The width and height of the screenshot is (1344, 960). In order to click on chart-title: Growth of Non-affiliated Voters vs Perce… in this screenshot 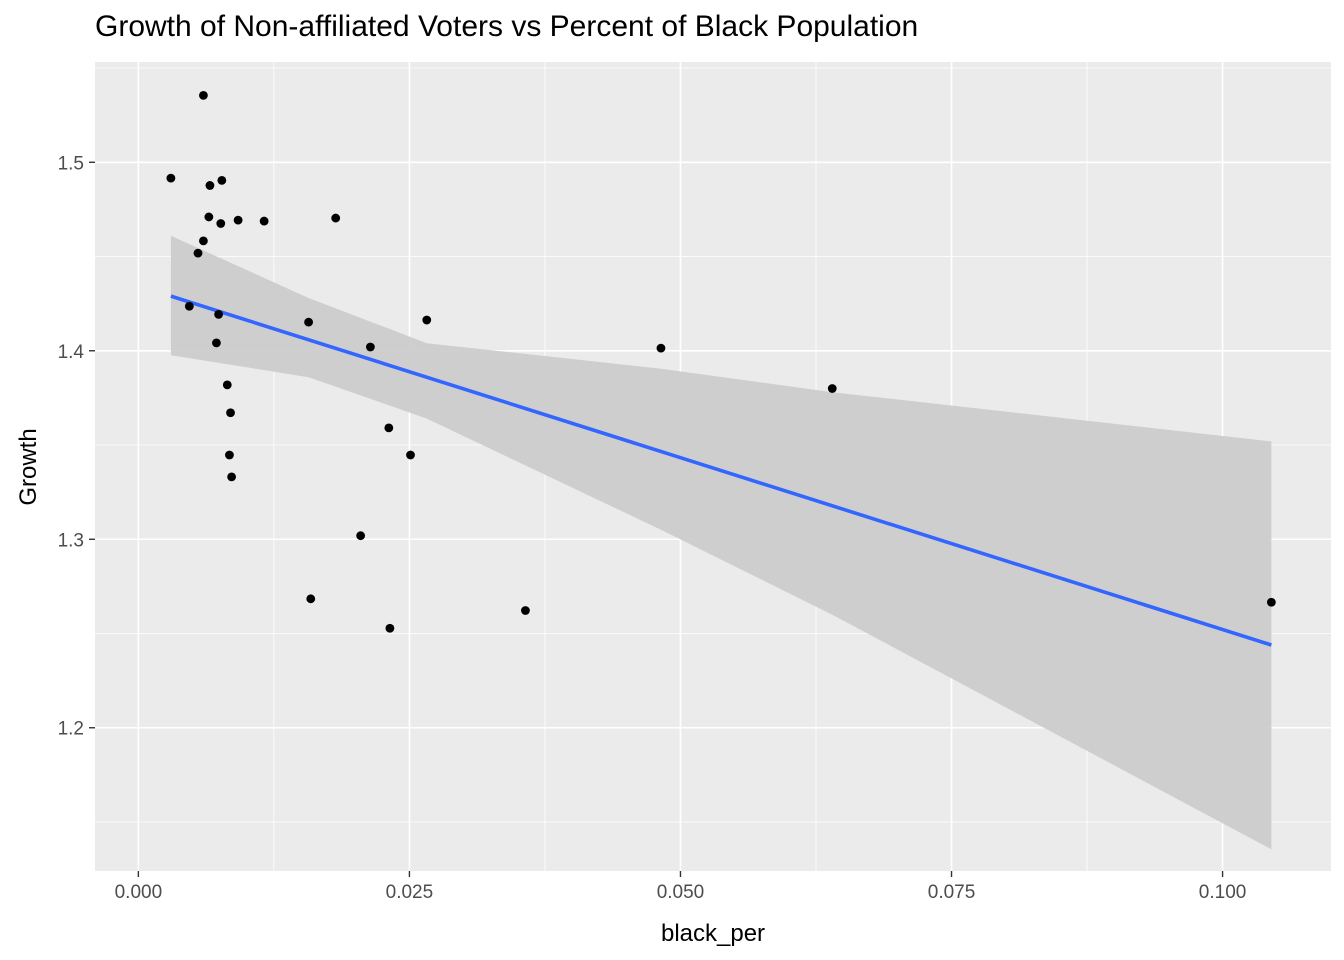, I will do `click(507, 26)`.